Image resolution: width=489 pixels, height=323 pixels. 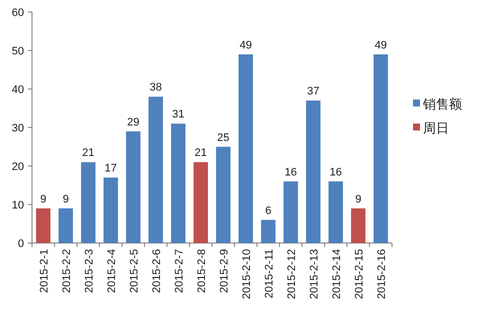 I want to click on x-tick-label: 2015-2-1, so click(x=44, y=271).